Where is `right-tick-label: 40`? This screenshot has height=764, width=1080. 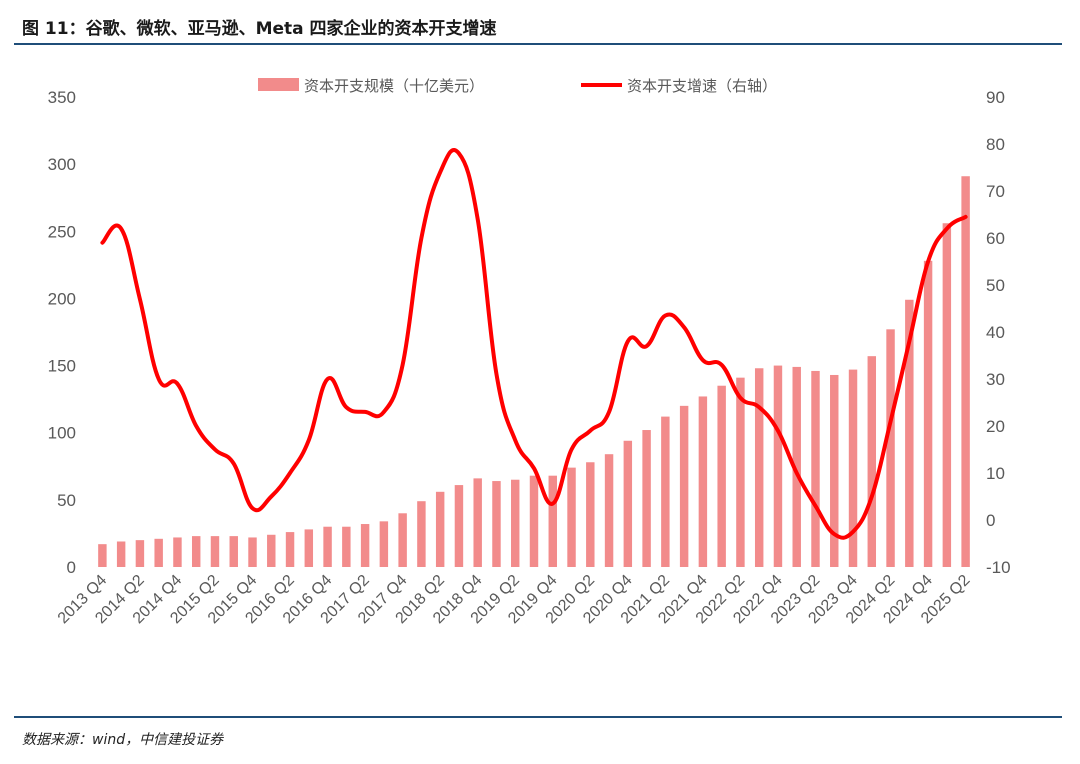
right-tick-label: 40 is located at coordinates (995, 332).